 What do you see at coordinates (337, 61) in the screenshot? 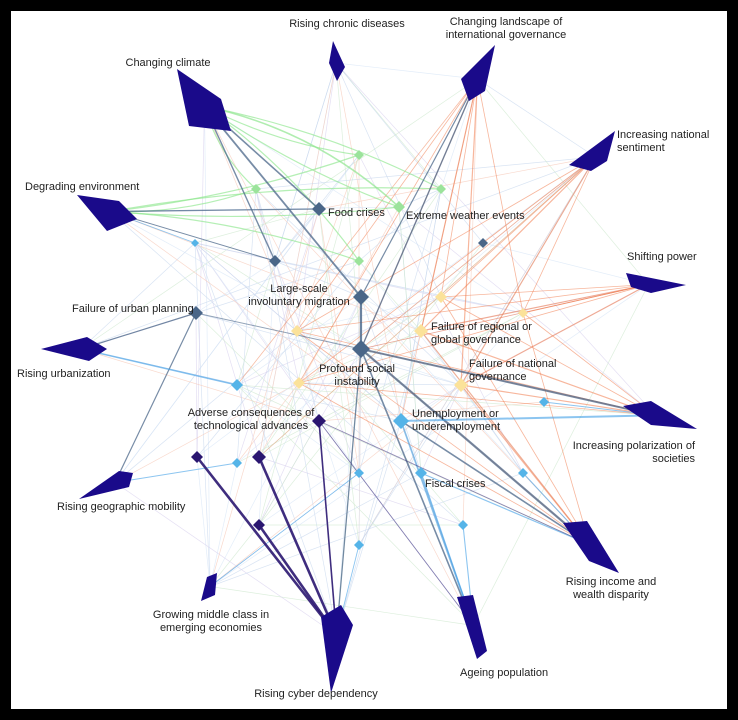
I see `driver-node-rising-chronic-diseases` at bounding box center [337, 61].